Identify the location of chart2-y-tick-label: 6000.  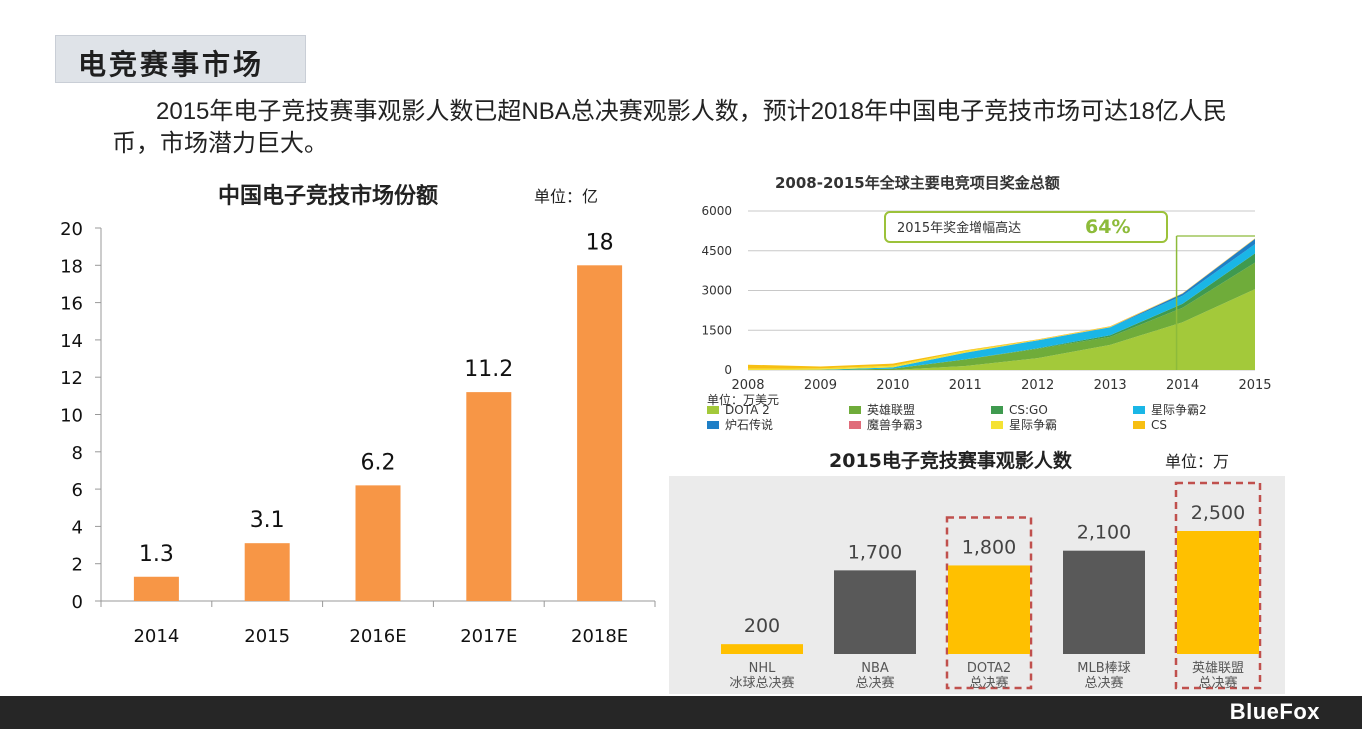
(716, 211).